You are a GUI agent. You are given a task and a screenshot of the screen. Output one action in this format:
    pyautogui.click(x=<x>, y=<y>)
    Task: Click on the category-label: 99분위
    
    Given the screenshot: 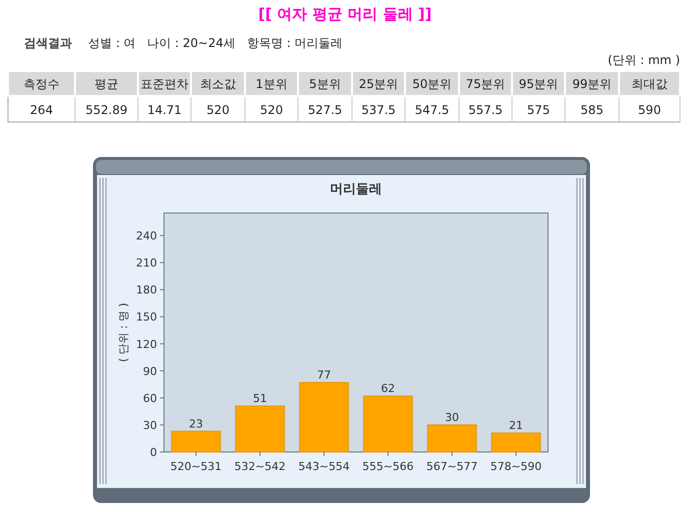 What is the action you would take?
    pyautogui.click(x=592, y=84)
    